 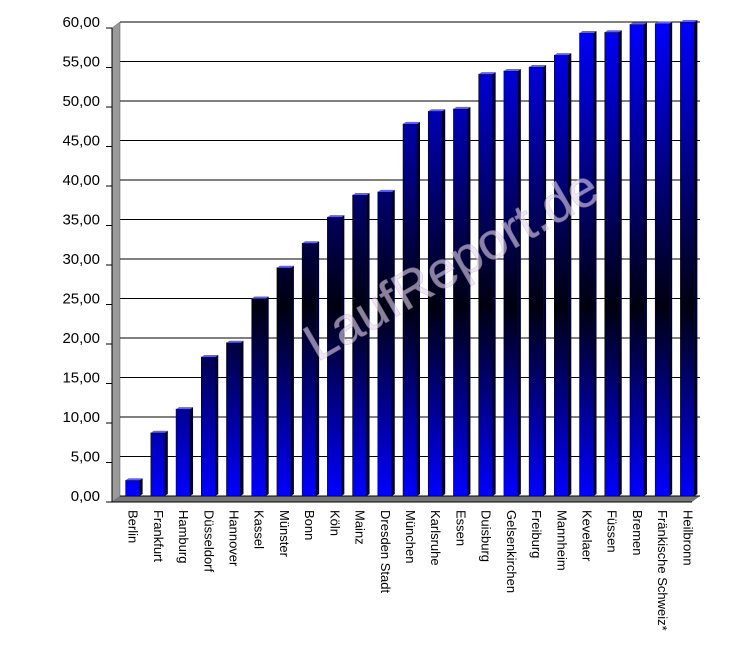 I want to click on x-tick-label: Frankfurt, so click(x=158, y=536).